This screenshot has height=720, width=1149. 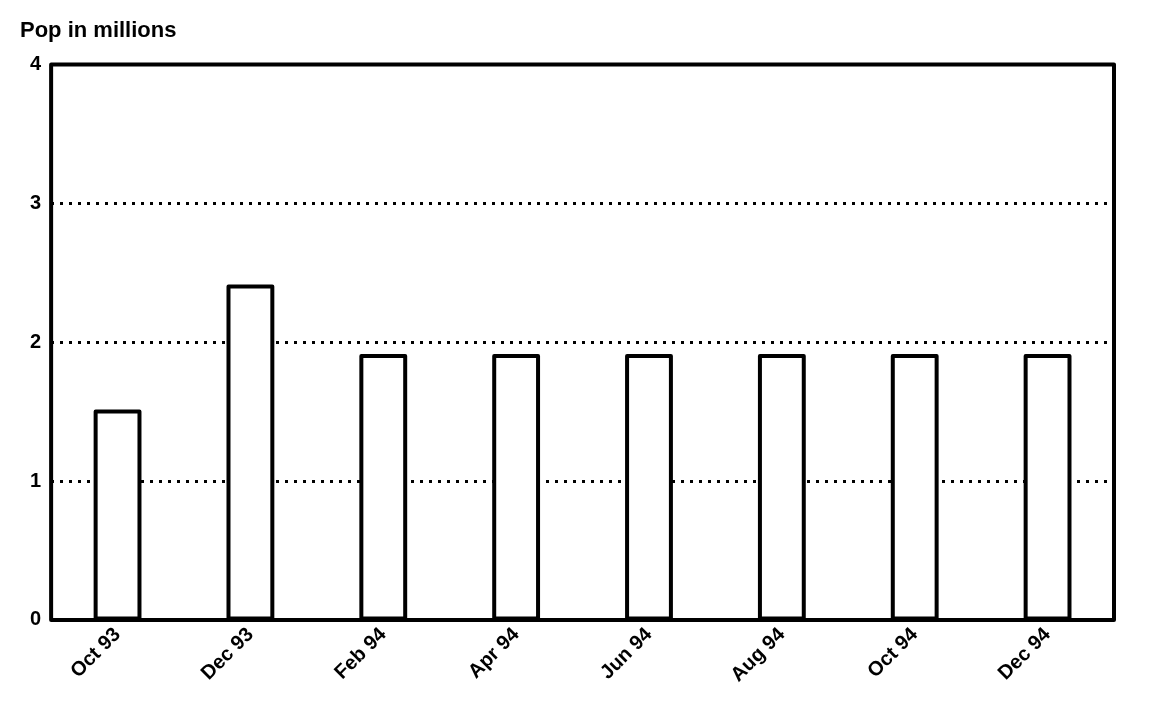 I want to click on x-tick-label: Apr 94, so click(x=493, y=652).